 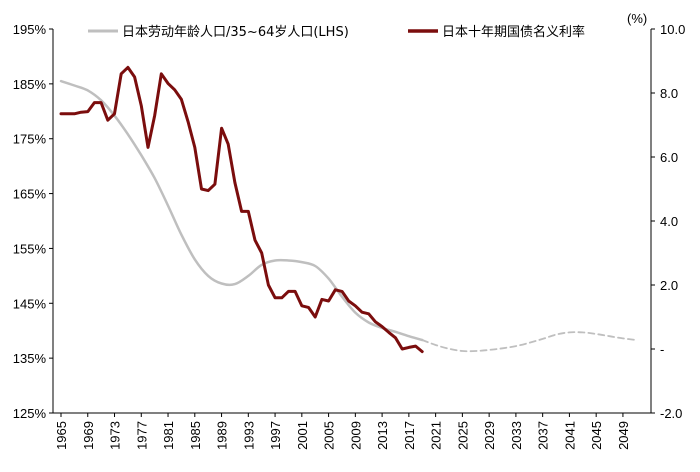 I want to click on legend-label-labor-ratio: 日本劳动年龄人口/35~64岁人口(LHS), so click(x=235, y=32).